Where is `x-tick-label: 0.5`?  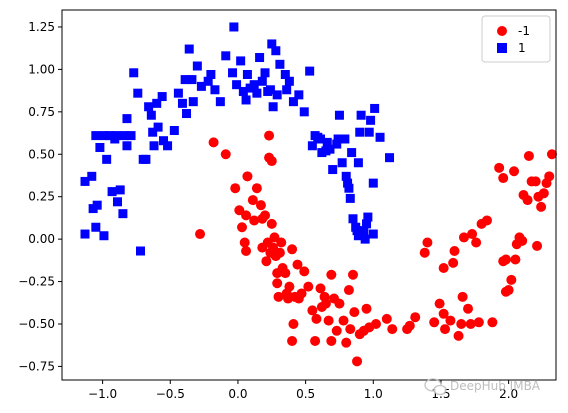 x-tick-label: 0.5 is located at coordinates (305, 394).